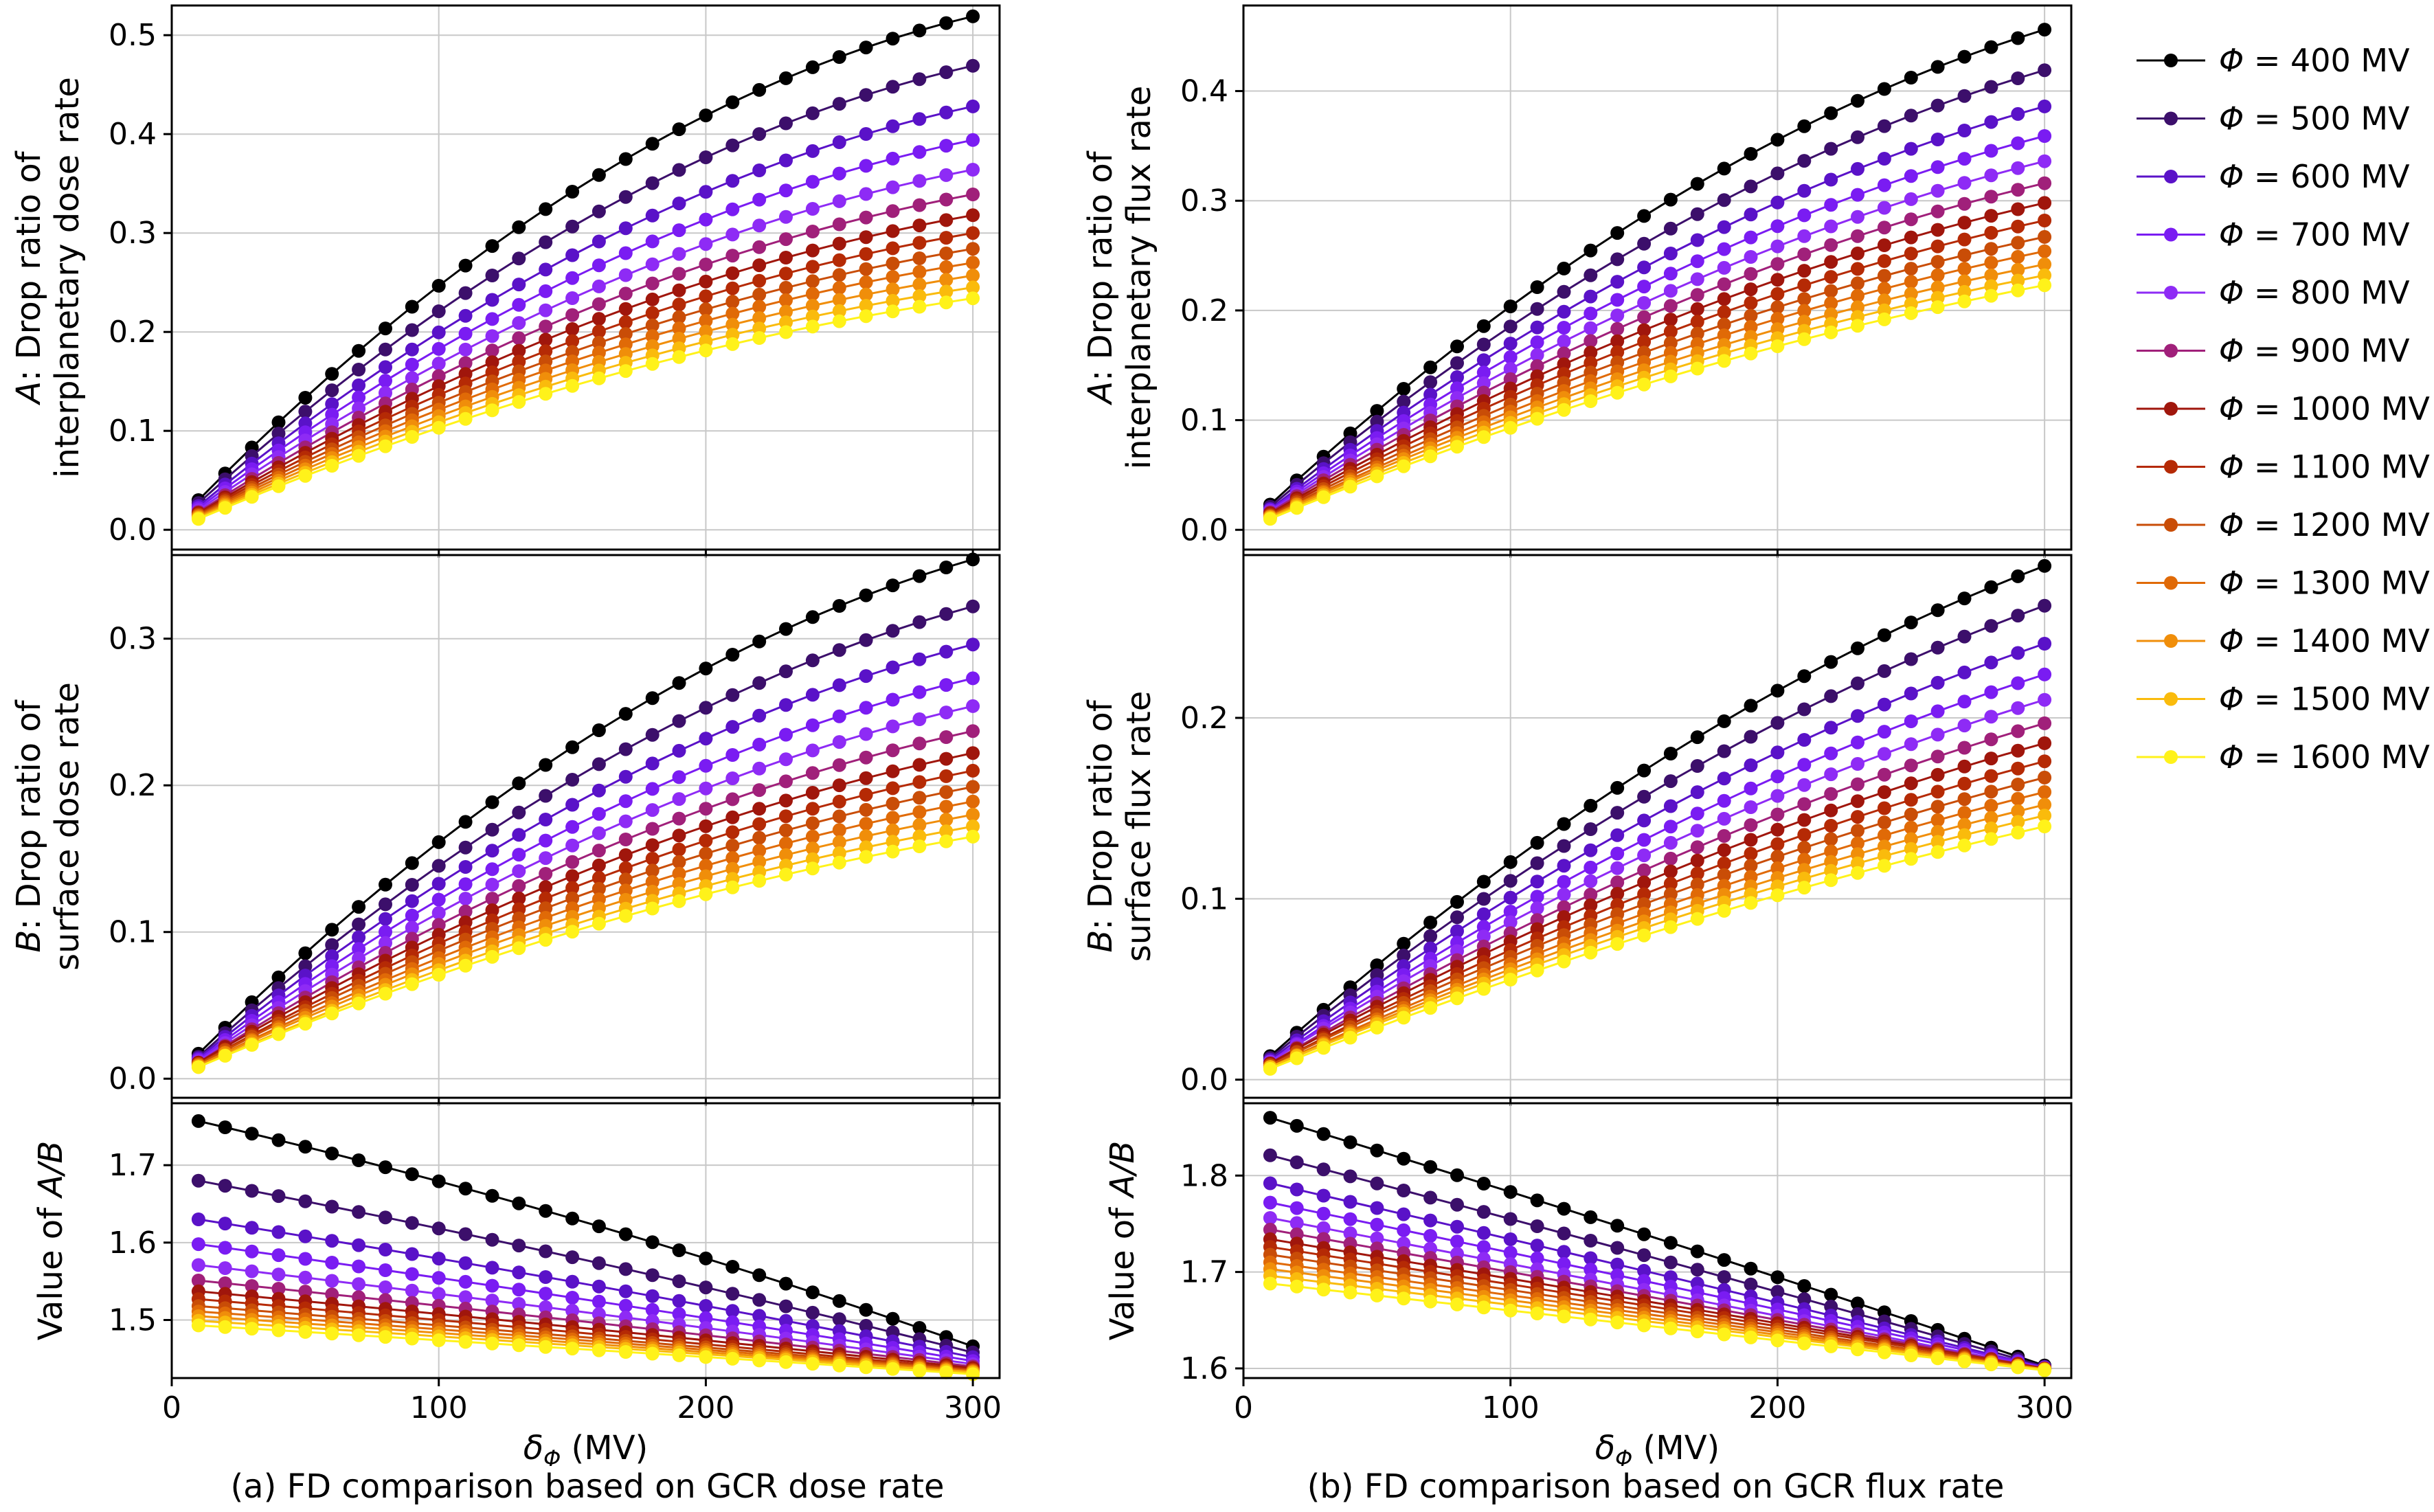 This screenshot has width=2434, height=1512. Describe the element at coordinates (973, 1407) in the screenshot. I see `x-tick-label: 300` at that location.